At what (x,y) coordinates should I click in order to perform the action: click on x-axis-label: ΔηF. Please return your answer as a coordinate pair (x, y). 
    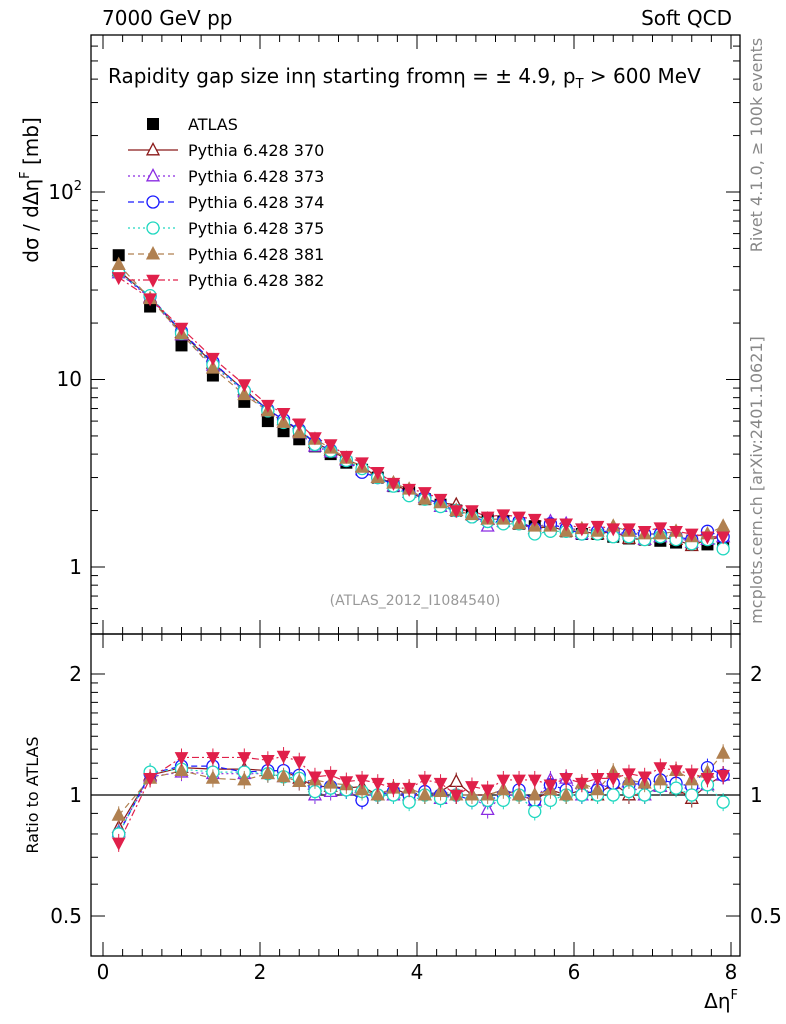
    Looking at the image, I should click on (721, 1000).